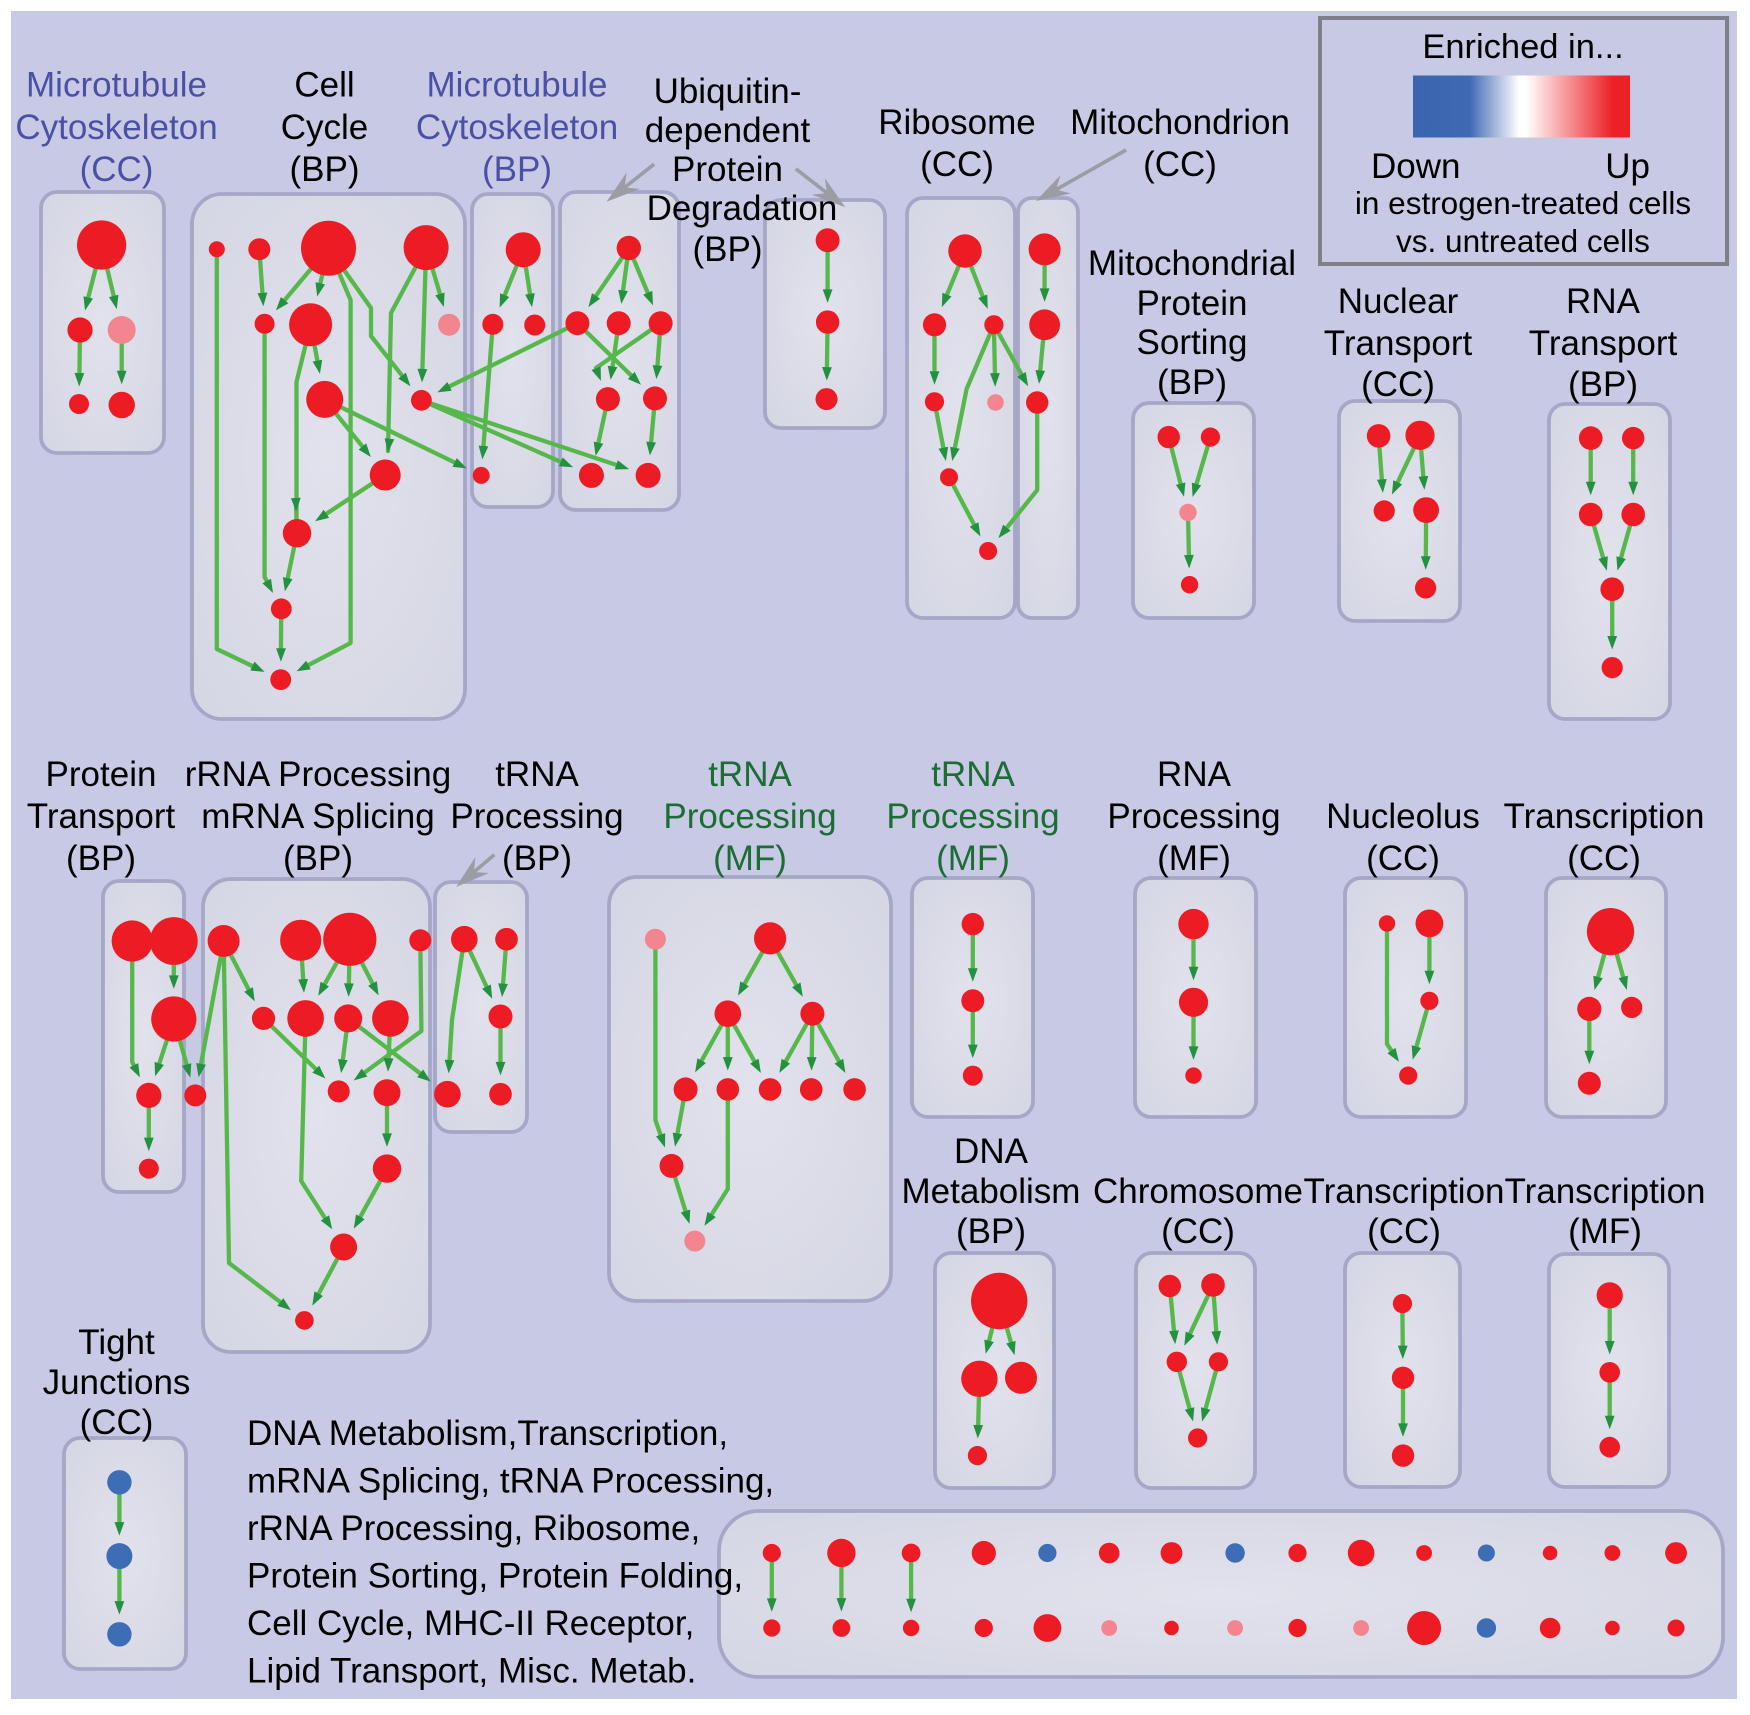  What do you see at coordinates (1627, 166) in the screenshot?
I see `svg-text: Up` at bounding box center [1627, 166].